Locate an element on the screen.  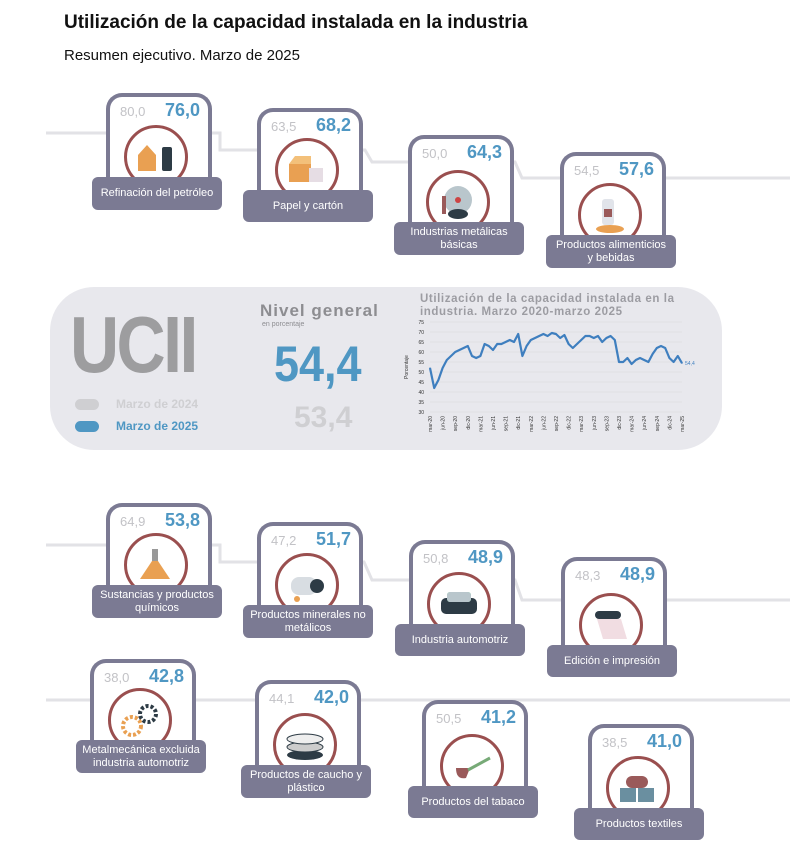
previous-value: 48,3 is located at coordinates (588, 575).